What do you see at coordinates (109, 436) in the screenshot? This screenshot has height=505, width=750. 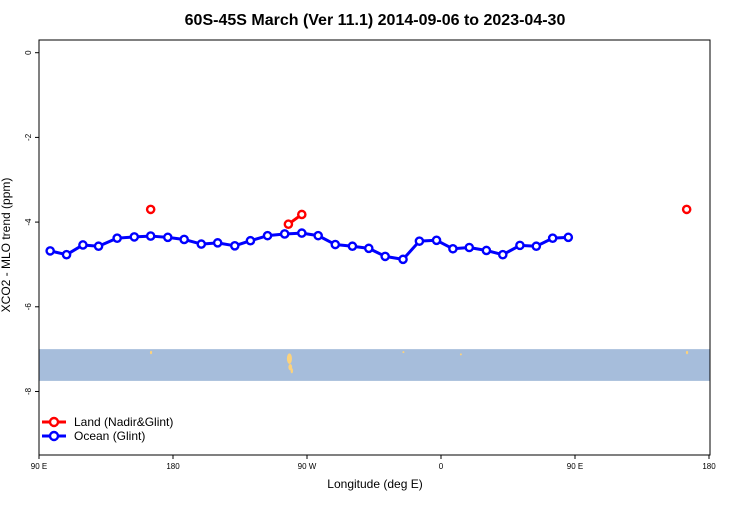 I see `legend-label: Ocean (Glint)` at bounding box center [109, 436].